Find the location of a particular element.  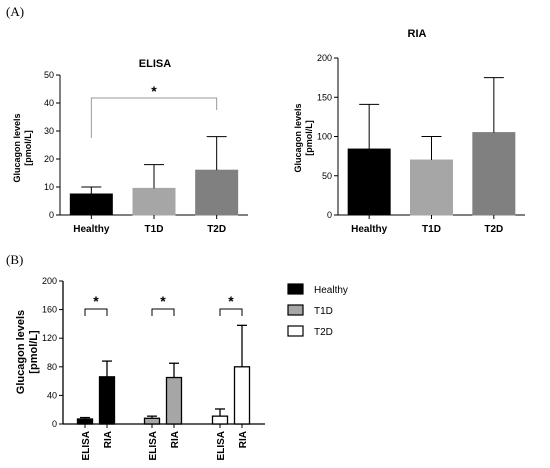

ria-y-tick-label: 50 is located at coordinates (327, 176).